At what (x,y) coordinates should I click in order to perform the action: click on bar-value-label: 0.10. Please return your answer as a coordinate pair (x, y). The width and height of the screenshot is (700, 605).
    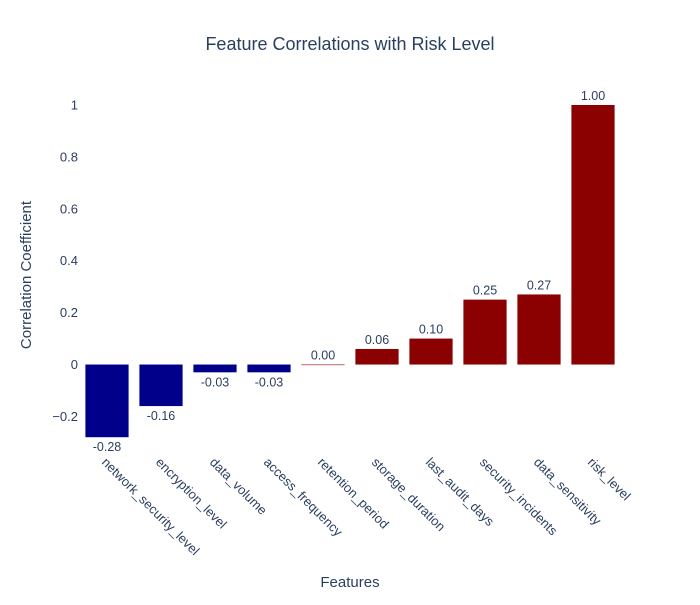
    Looking at the image, I should click on (431, 330).